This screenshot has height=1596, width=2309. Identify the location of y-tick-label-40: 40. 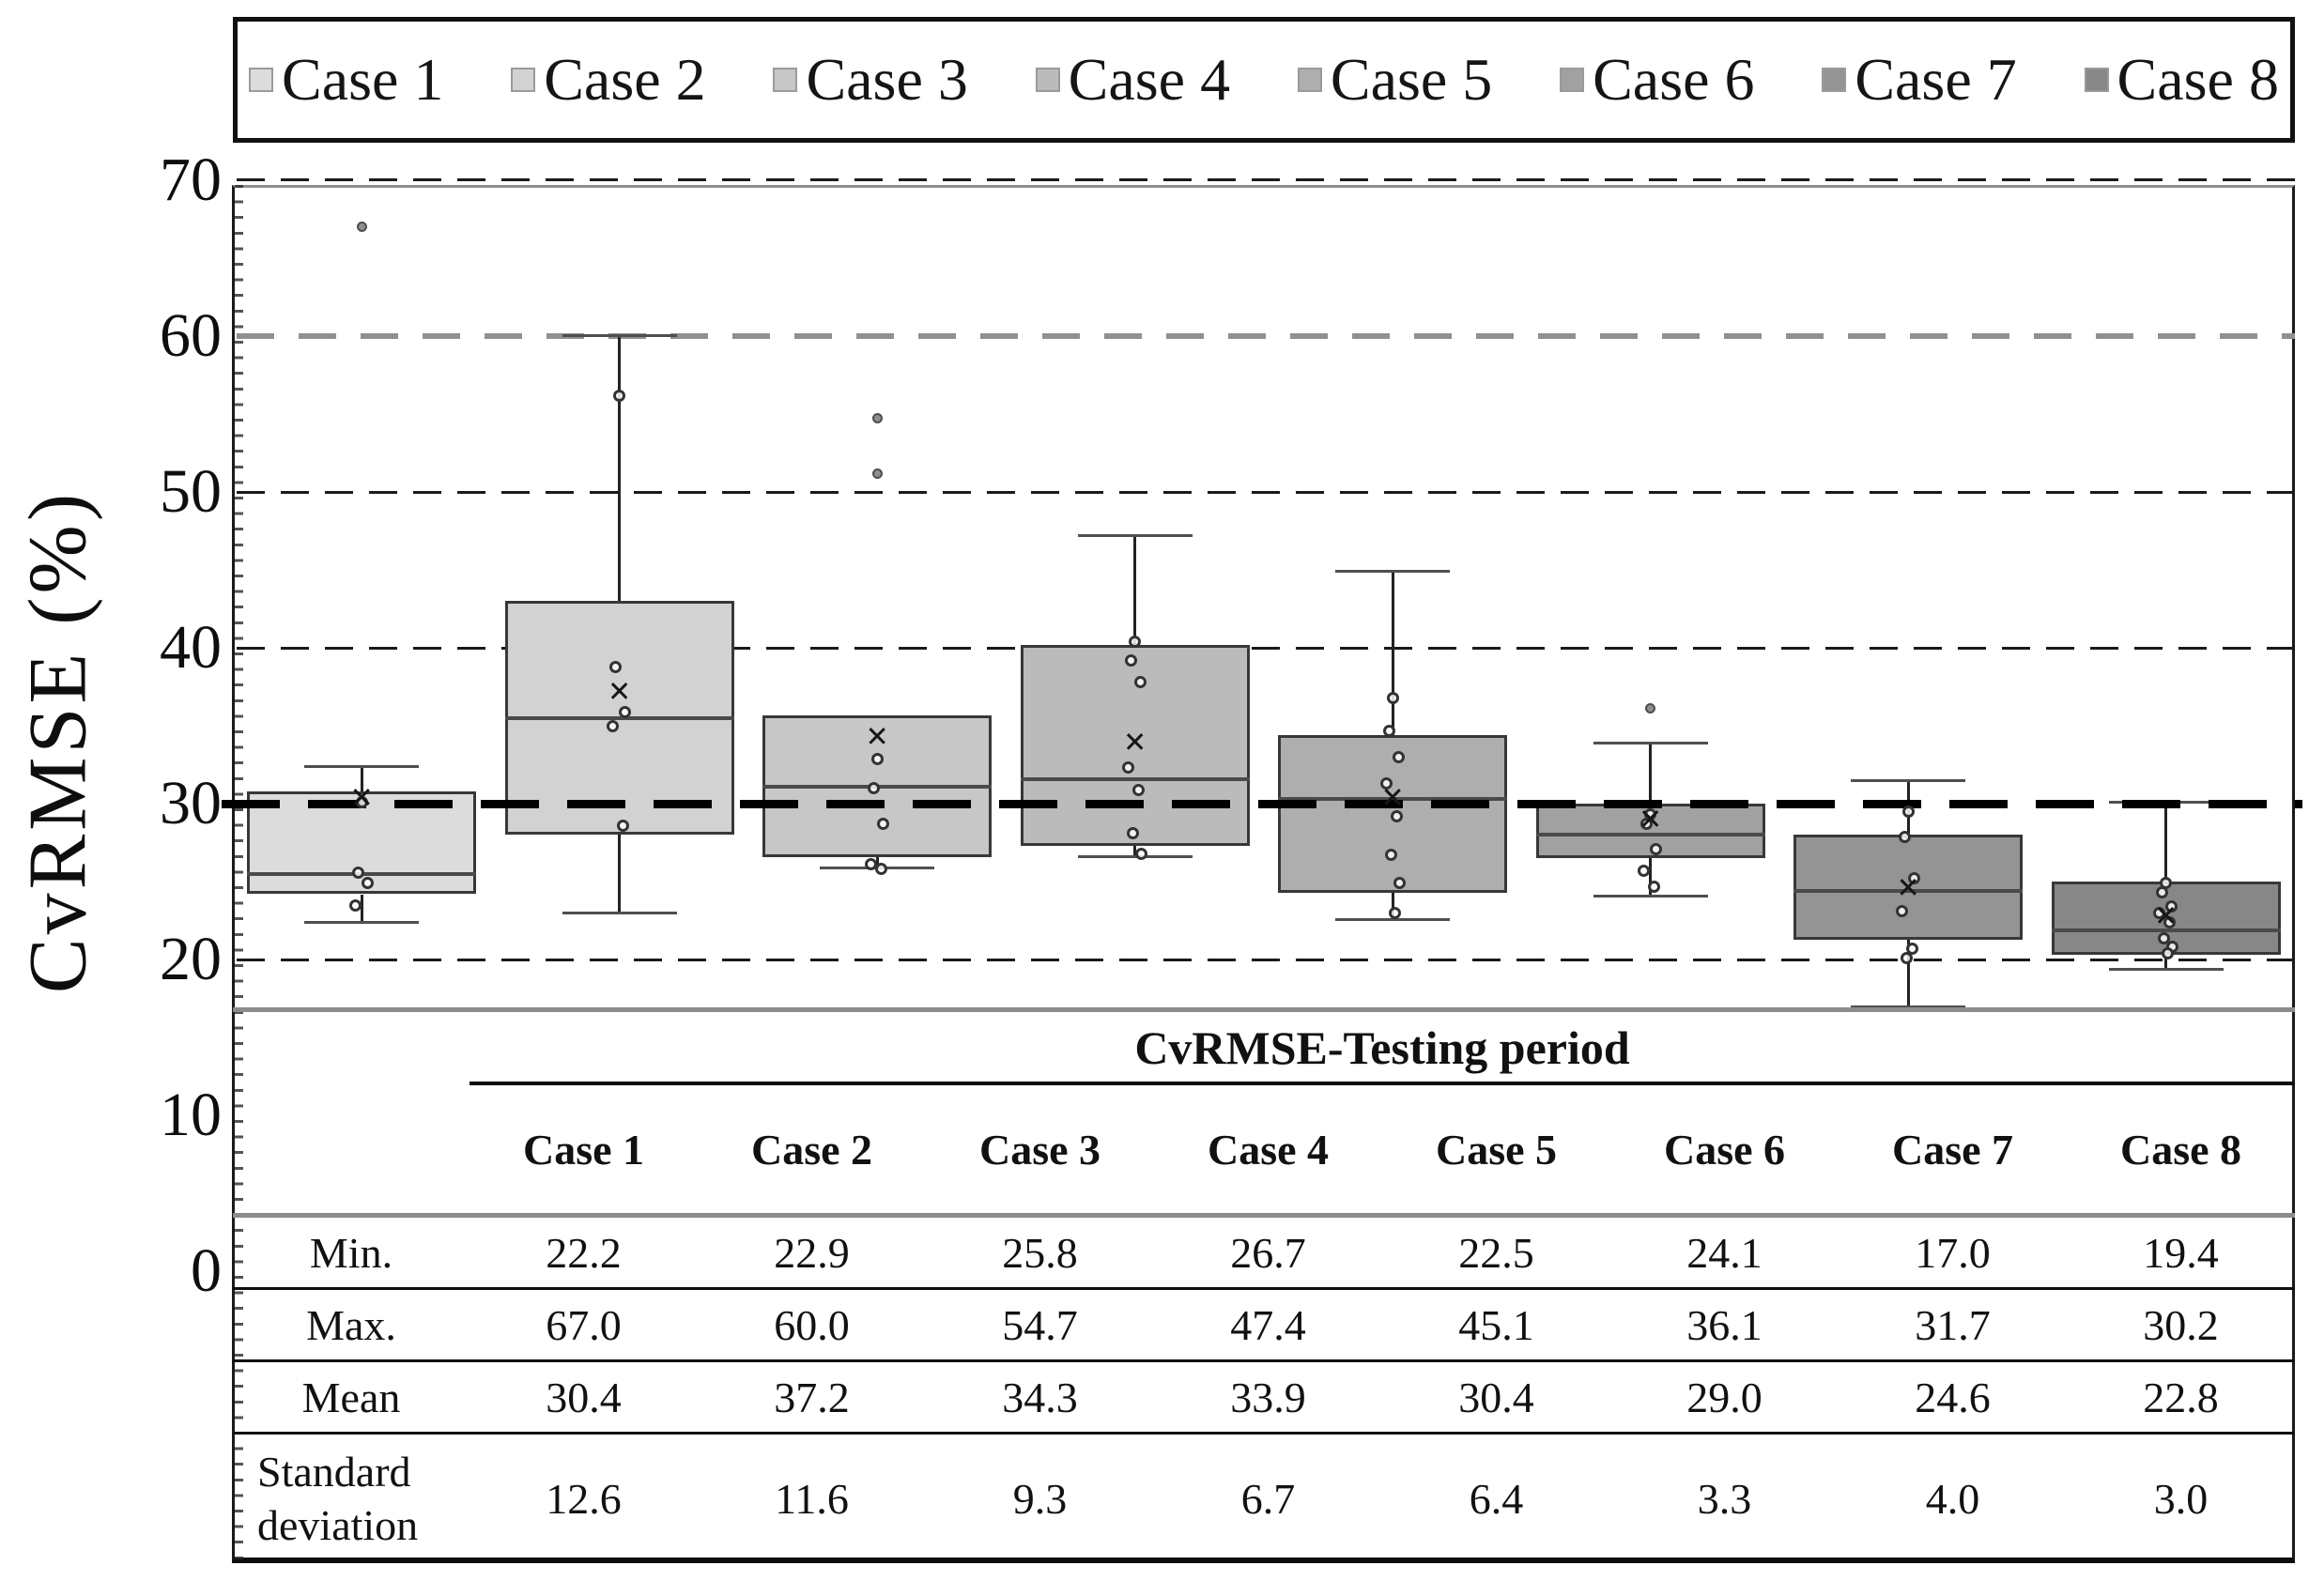
(191, 648).